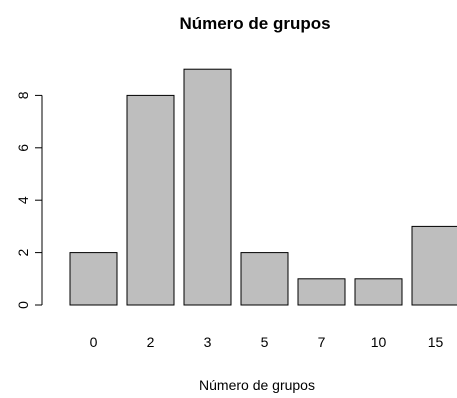 This screenshot has height=398, width=457. Describe the element at coordinates (23, 305) in the screenshot. I see `y-tick-label: 0` at that location.